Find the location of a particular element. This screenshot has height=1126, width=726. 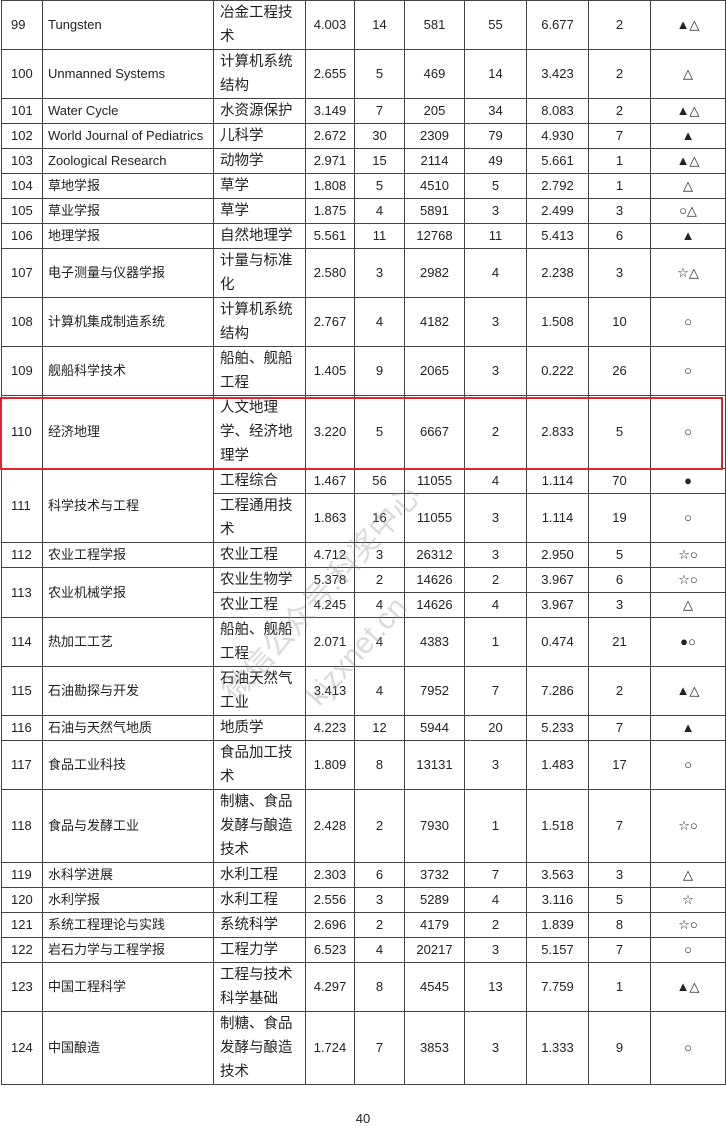

table-row: 115 石油勘探与开发 石油天然气工业 3.413 4 7952 7 7.286 2 ▲△ is located at coordinates (363, 691).